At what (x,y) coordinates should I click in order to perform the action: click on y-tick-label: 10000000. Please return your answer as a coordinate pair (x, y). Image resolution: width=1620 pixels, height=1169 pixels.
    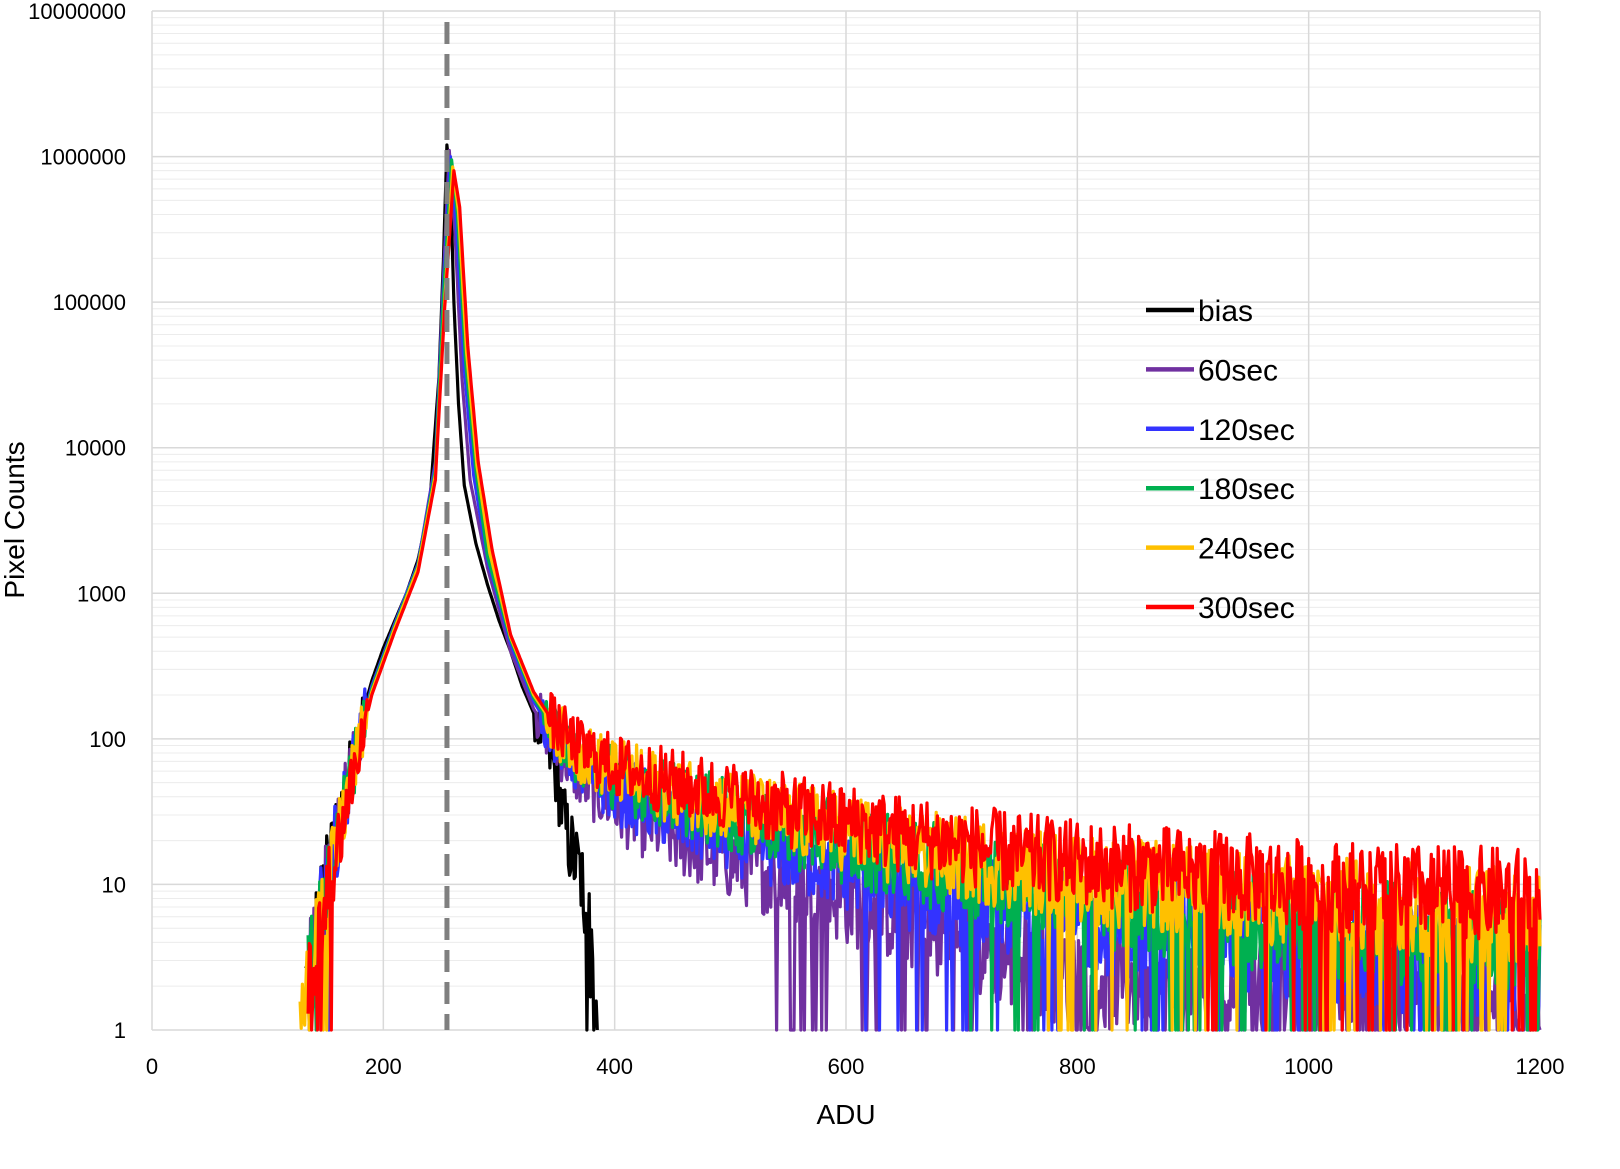
    Looking at the image, I should click on (77, 12).